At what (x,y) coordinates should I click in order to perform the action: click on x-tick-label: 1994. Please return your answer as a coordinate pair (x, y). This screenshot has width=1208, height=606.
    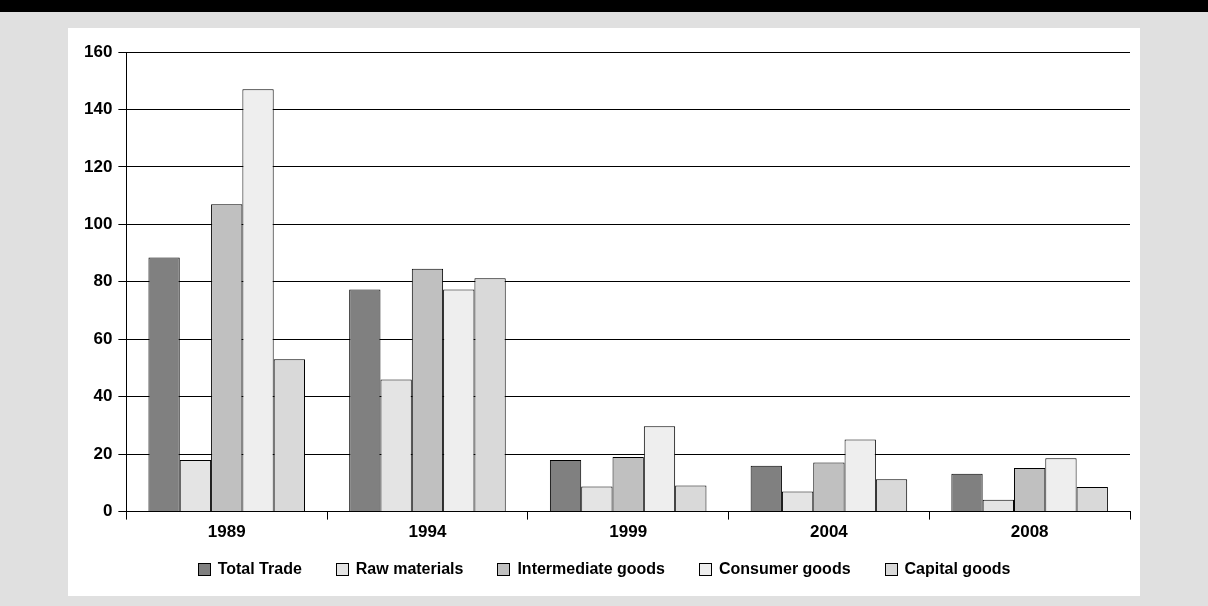
    Looking at the image, I should click on (427, 532).